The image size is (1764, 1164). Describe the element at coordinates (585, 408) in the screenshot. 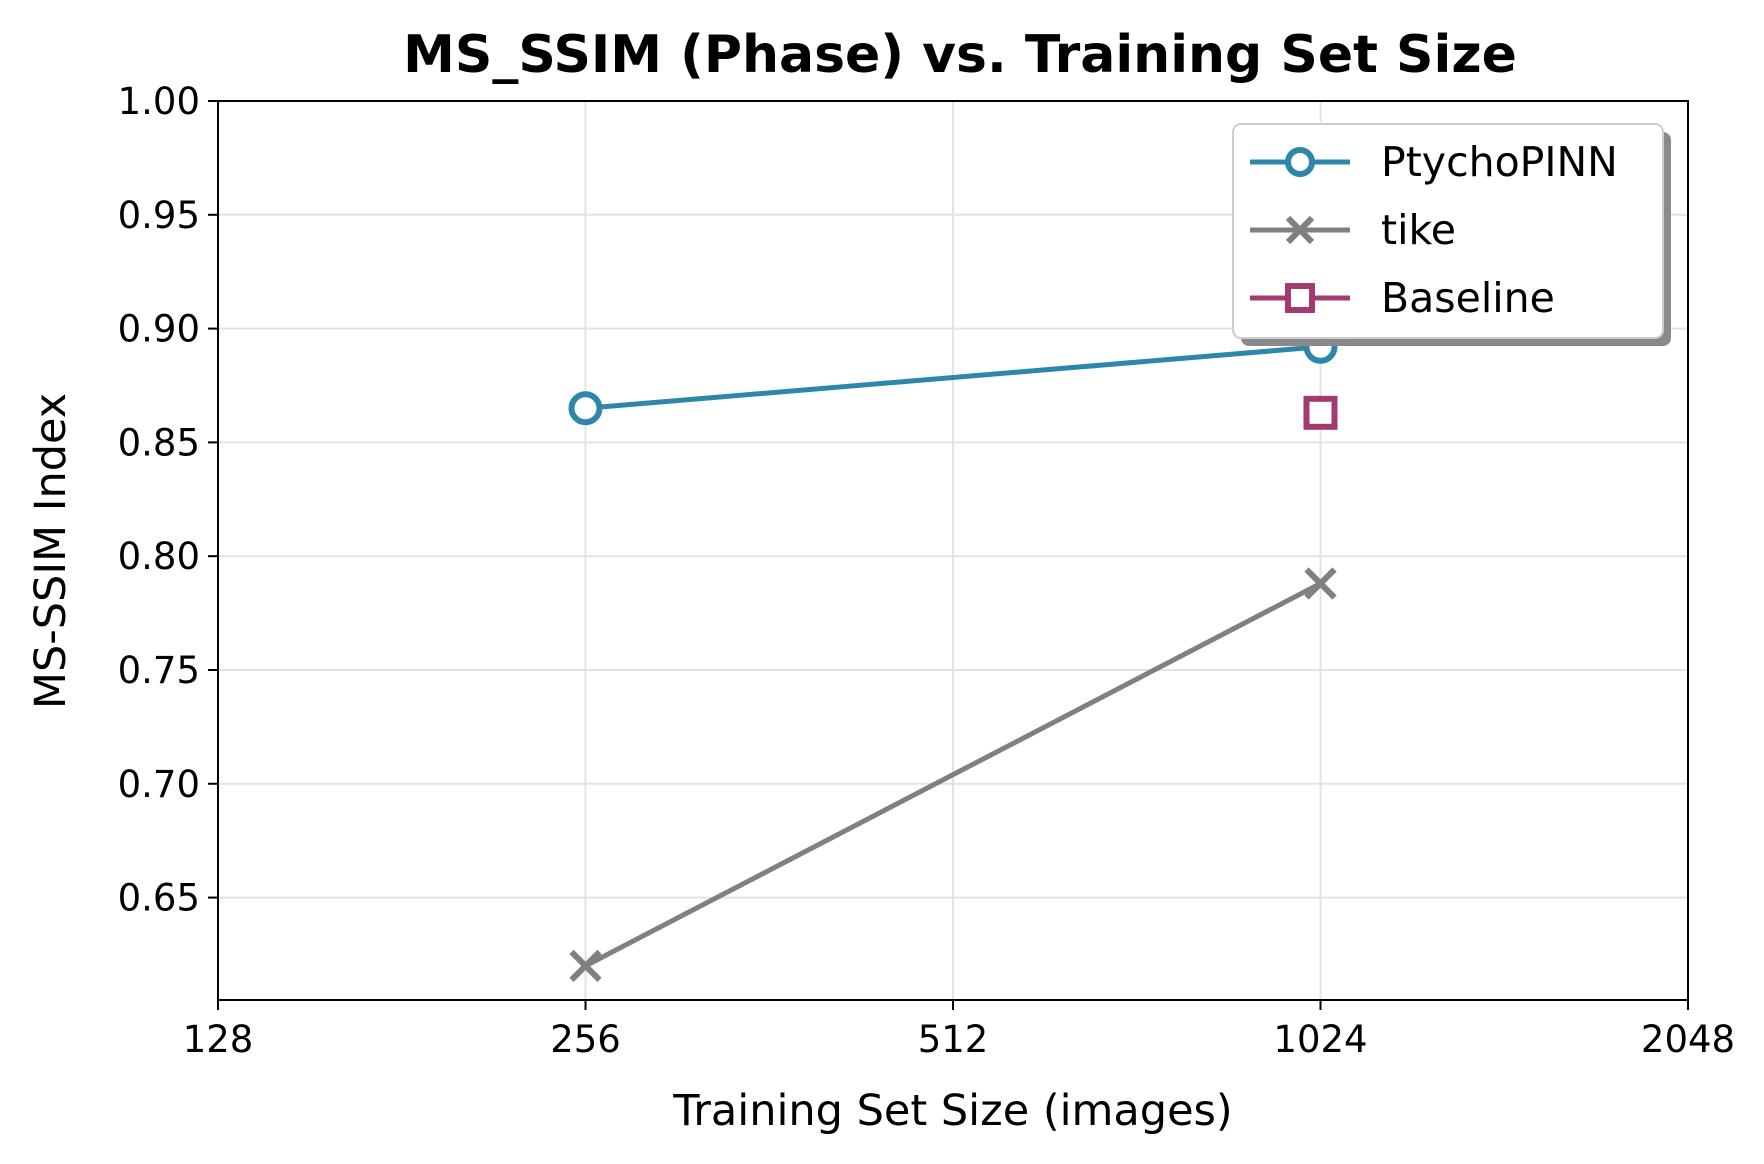

I see `data-point-ptychopinn` at that location.